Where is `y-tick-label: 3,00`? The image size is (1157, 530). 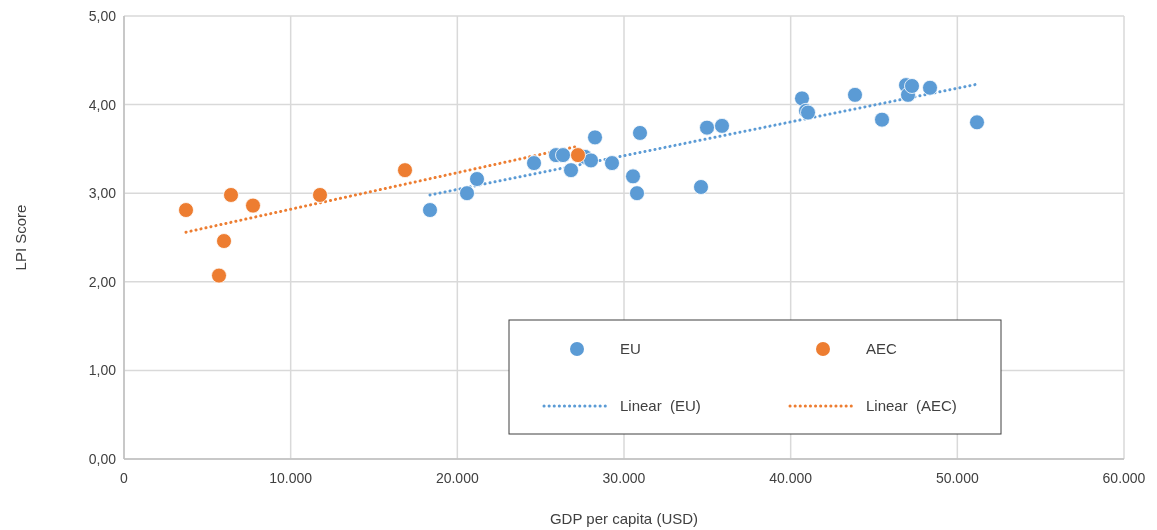
y-tick-label: 3,00 is located at coordinates (102, 193).